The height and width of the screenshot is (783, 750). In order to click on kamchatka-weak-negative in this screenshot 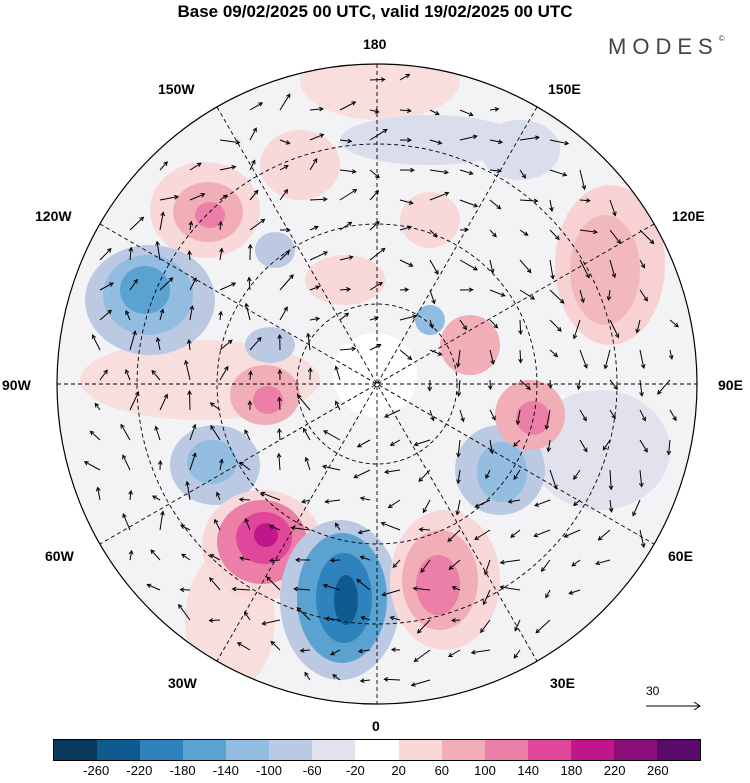, I will do `click(520, 150)`.